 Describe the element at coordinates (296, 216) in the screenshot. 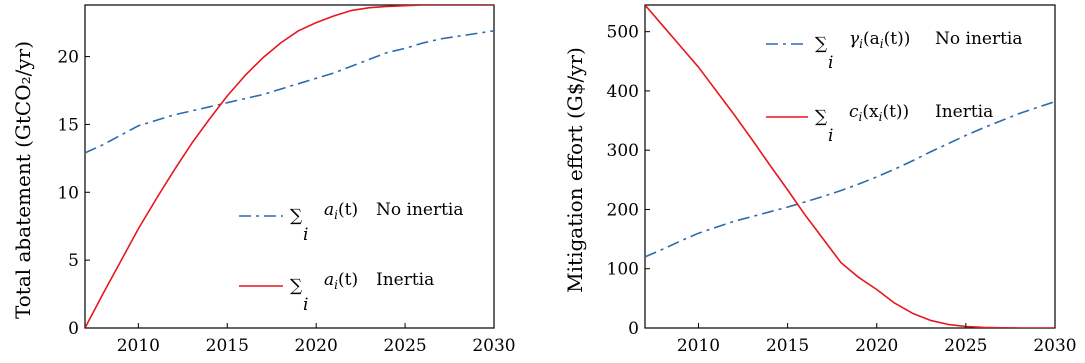

I see `left-legend-sum-symbol: ∑` at that location.